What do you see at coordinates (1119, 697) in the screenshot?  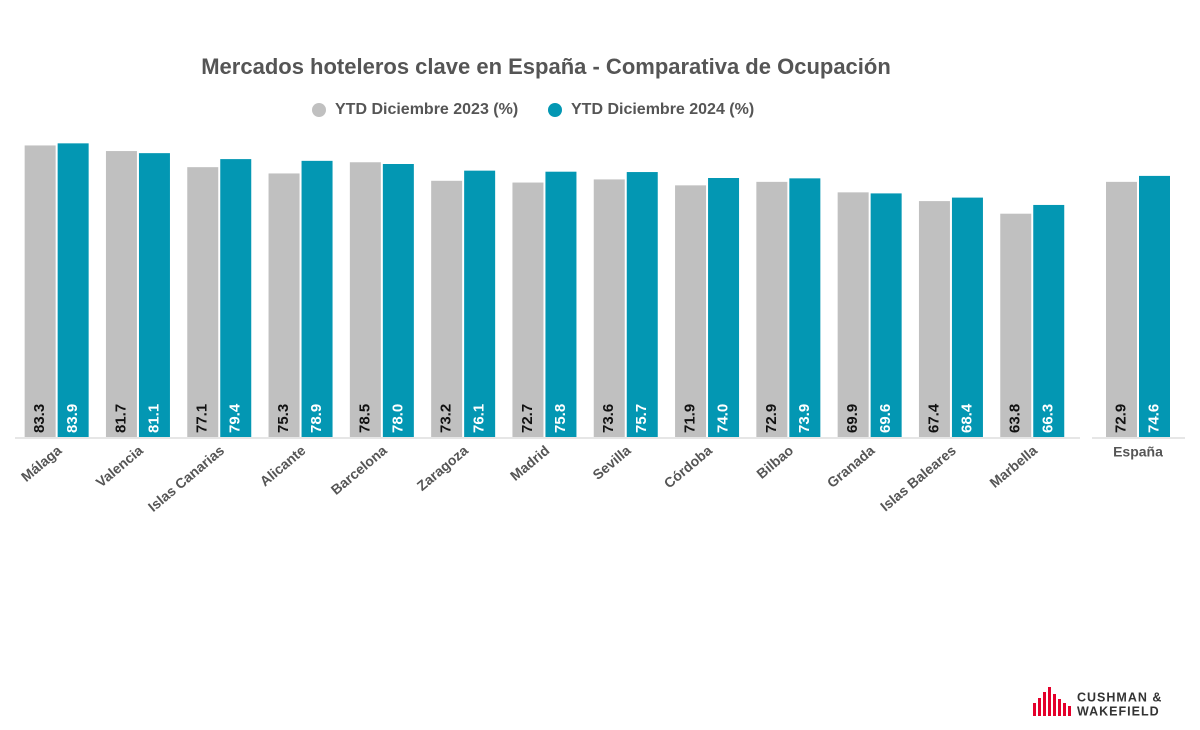 I see `logo-text: CUSHMAN &` at bounding box center [1119, 697].